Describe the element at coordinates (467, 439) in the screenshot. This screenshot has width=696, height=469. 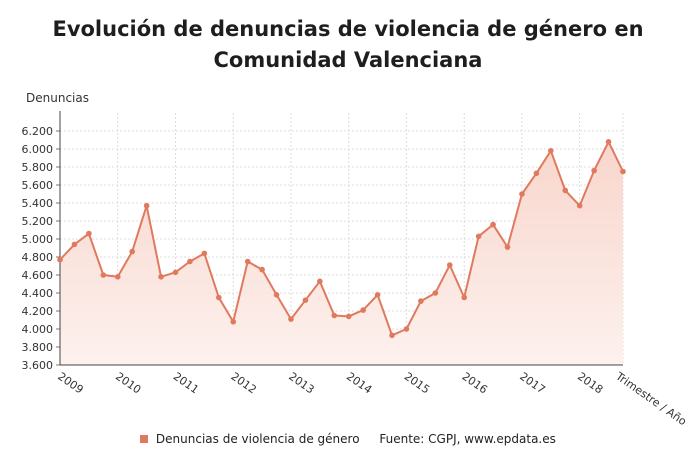
I see `source-note: Fuente: CGPJ, www.epdata.es` at that location.